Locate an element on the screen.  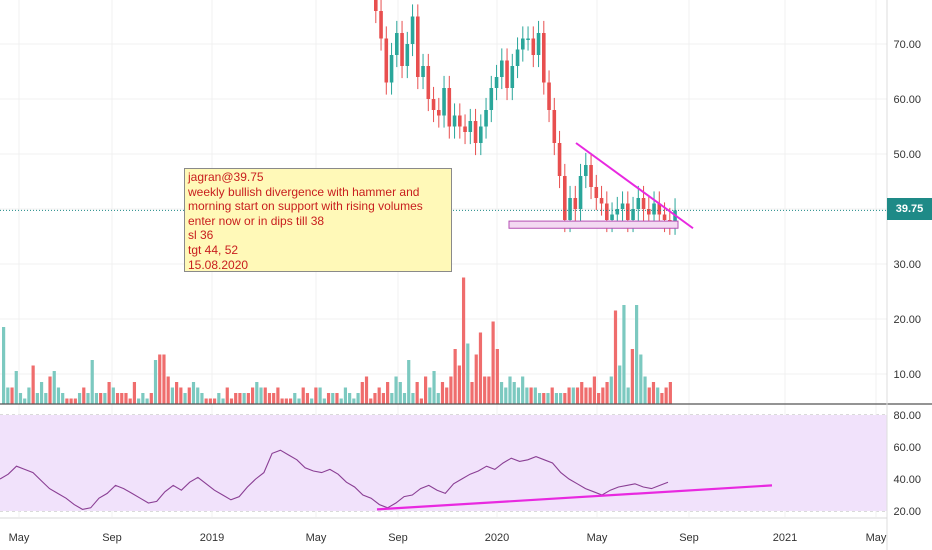
annotation-line: enter now or in dips till 38 is located at coordinates (256, 220).